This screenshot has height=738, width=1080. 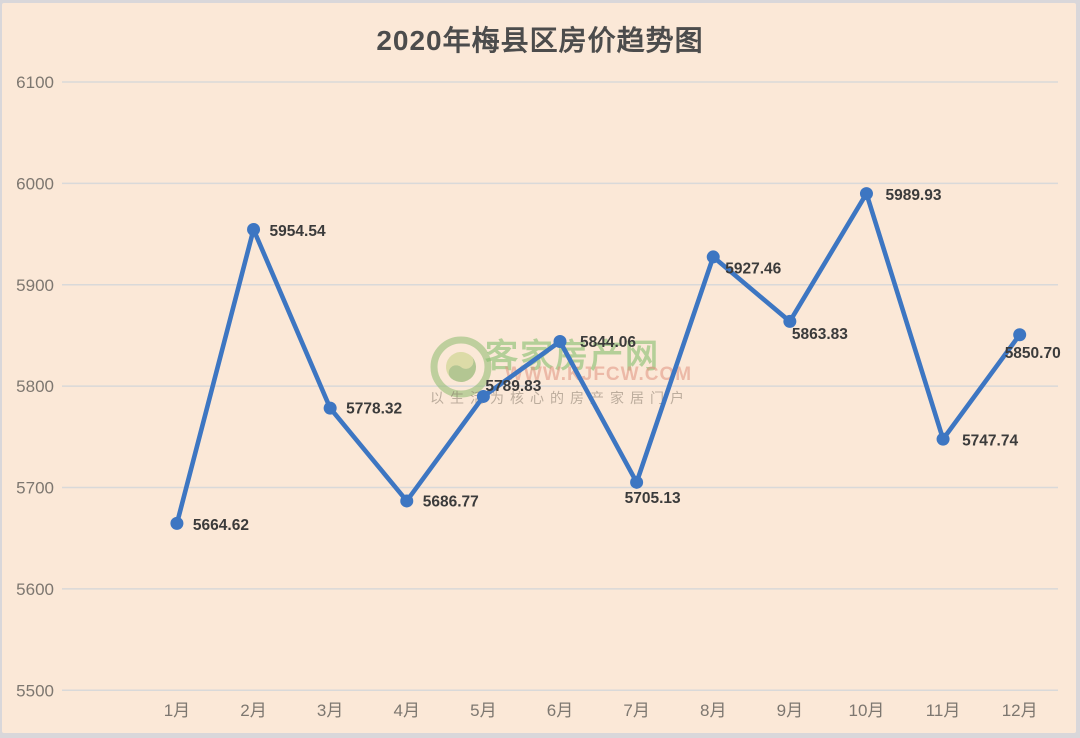 I want to click on data-label: 5863.83, so click(x=820, y=334).